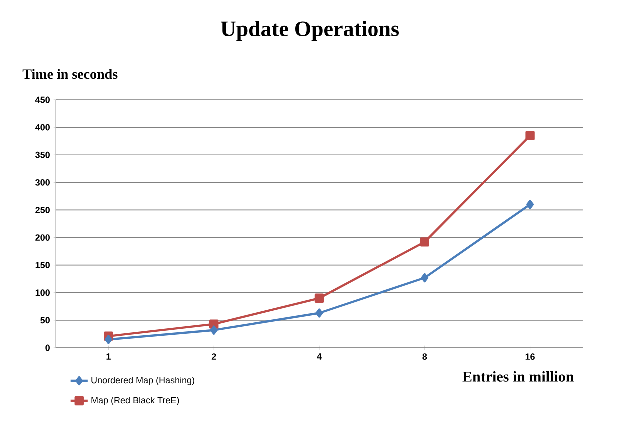 The width and height of the screenshot is (624, 443). What do you see at coordinates (43, 210) in the screenshot?
I see `y-tick-label: 250` at bounding box center [43, 210].